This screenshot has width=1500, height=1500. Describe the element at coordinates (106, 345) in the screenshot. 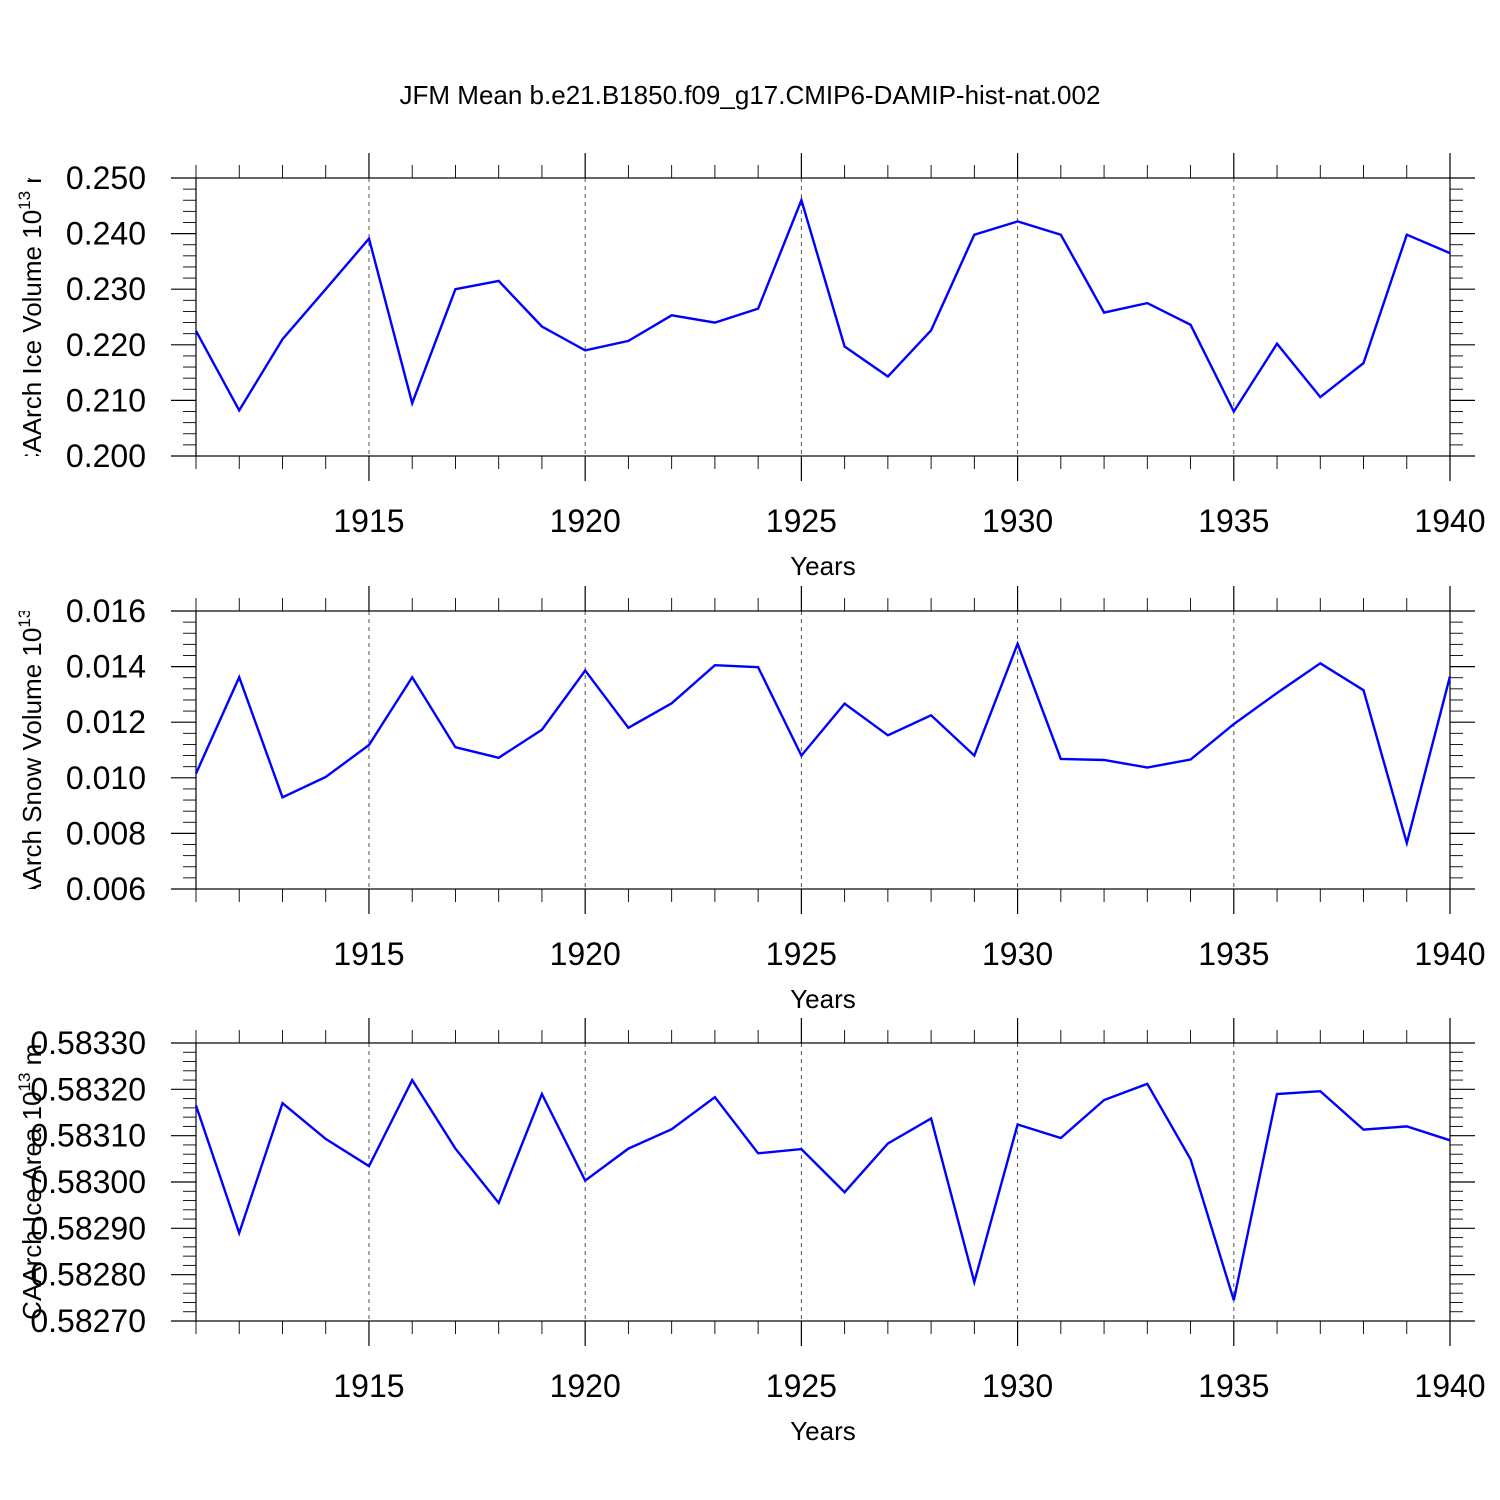

I see `y-tick-label: 0.220` at that location.